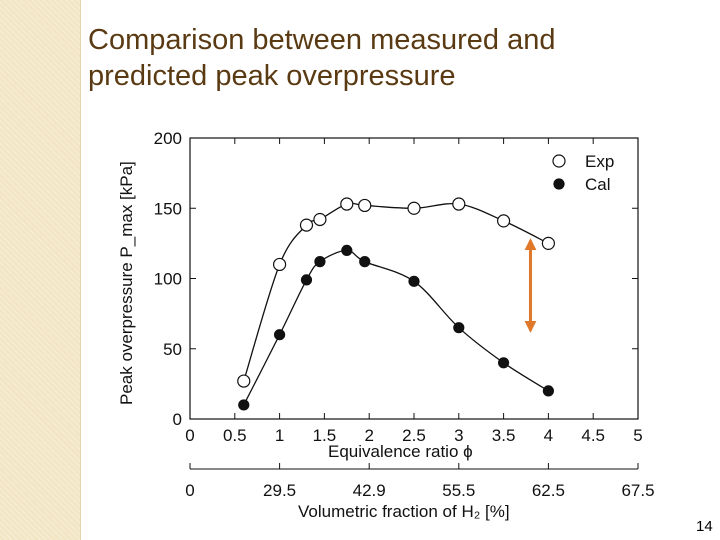  I want to click on secondary-tick-label: 62.5, so click(548, 490).